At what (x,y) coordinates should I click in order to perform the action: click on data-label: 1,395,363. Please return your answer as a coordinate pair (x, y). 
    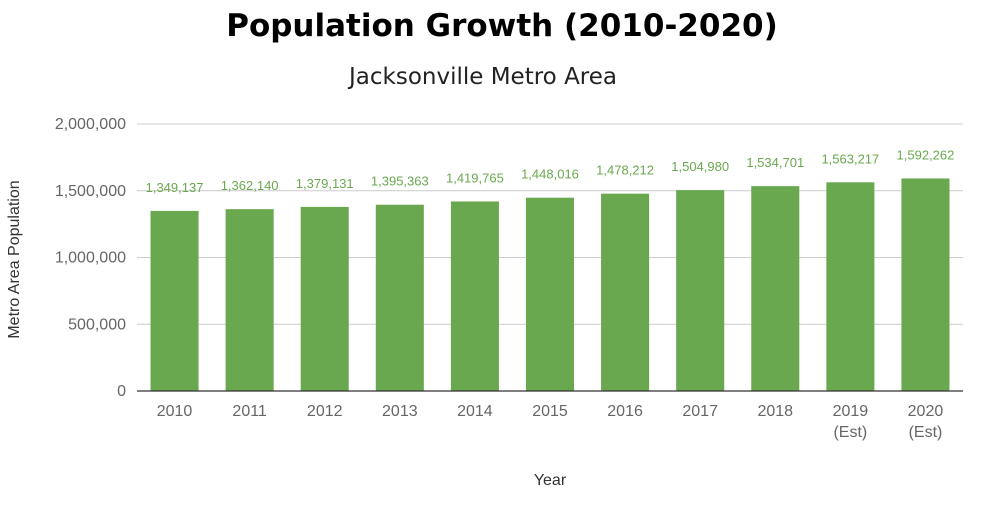
    Looking at the image, I should click on (400, 181).